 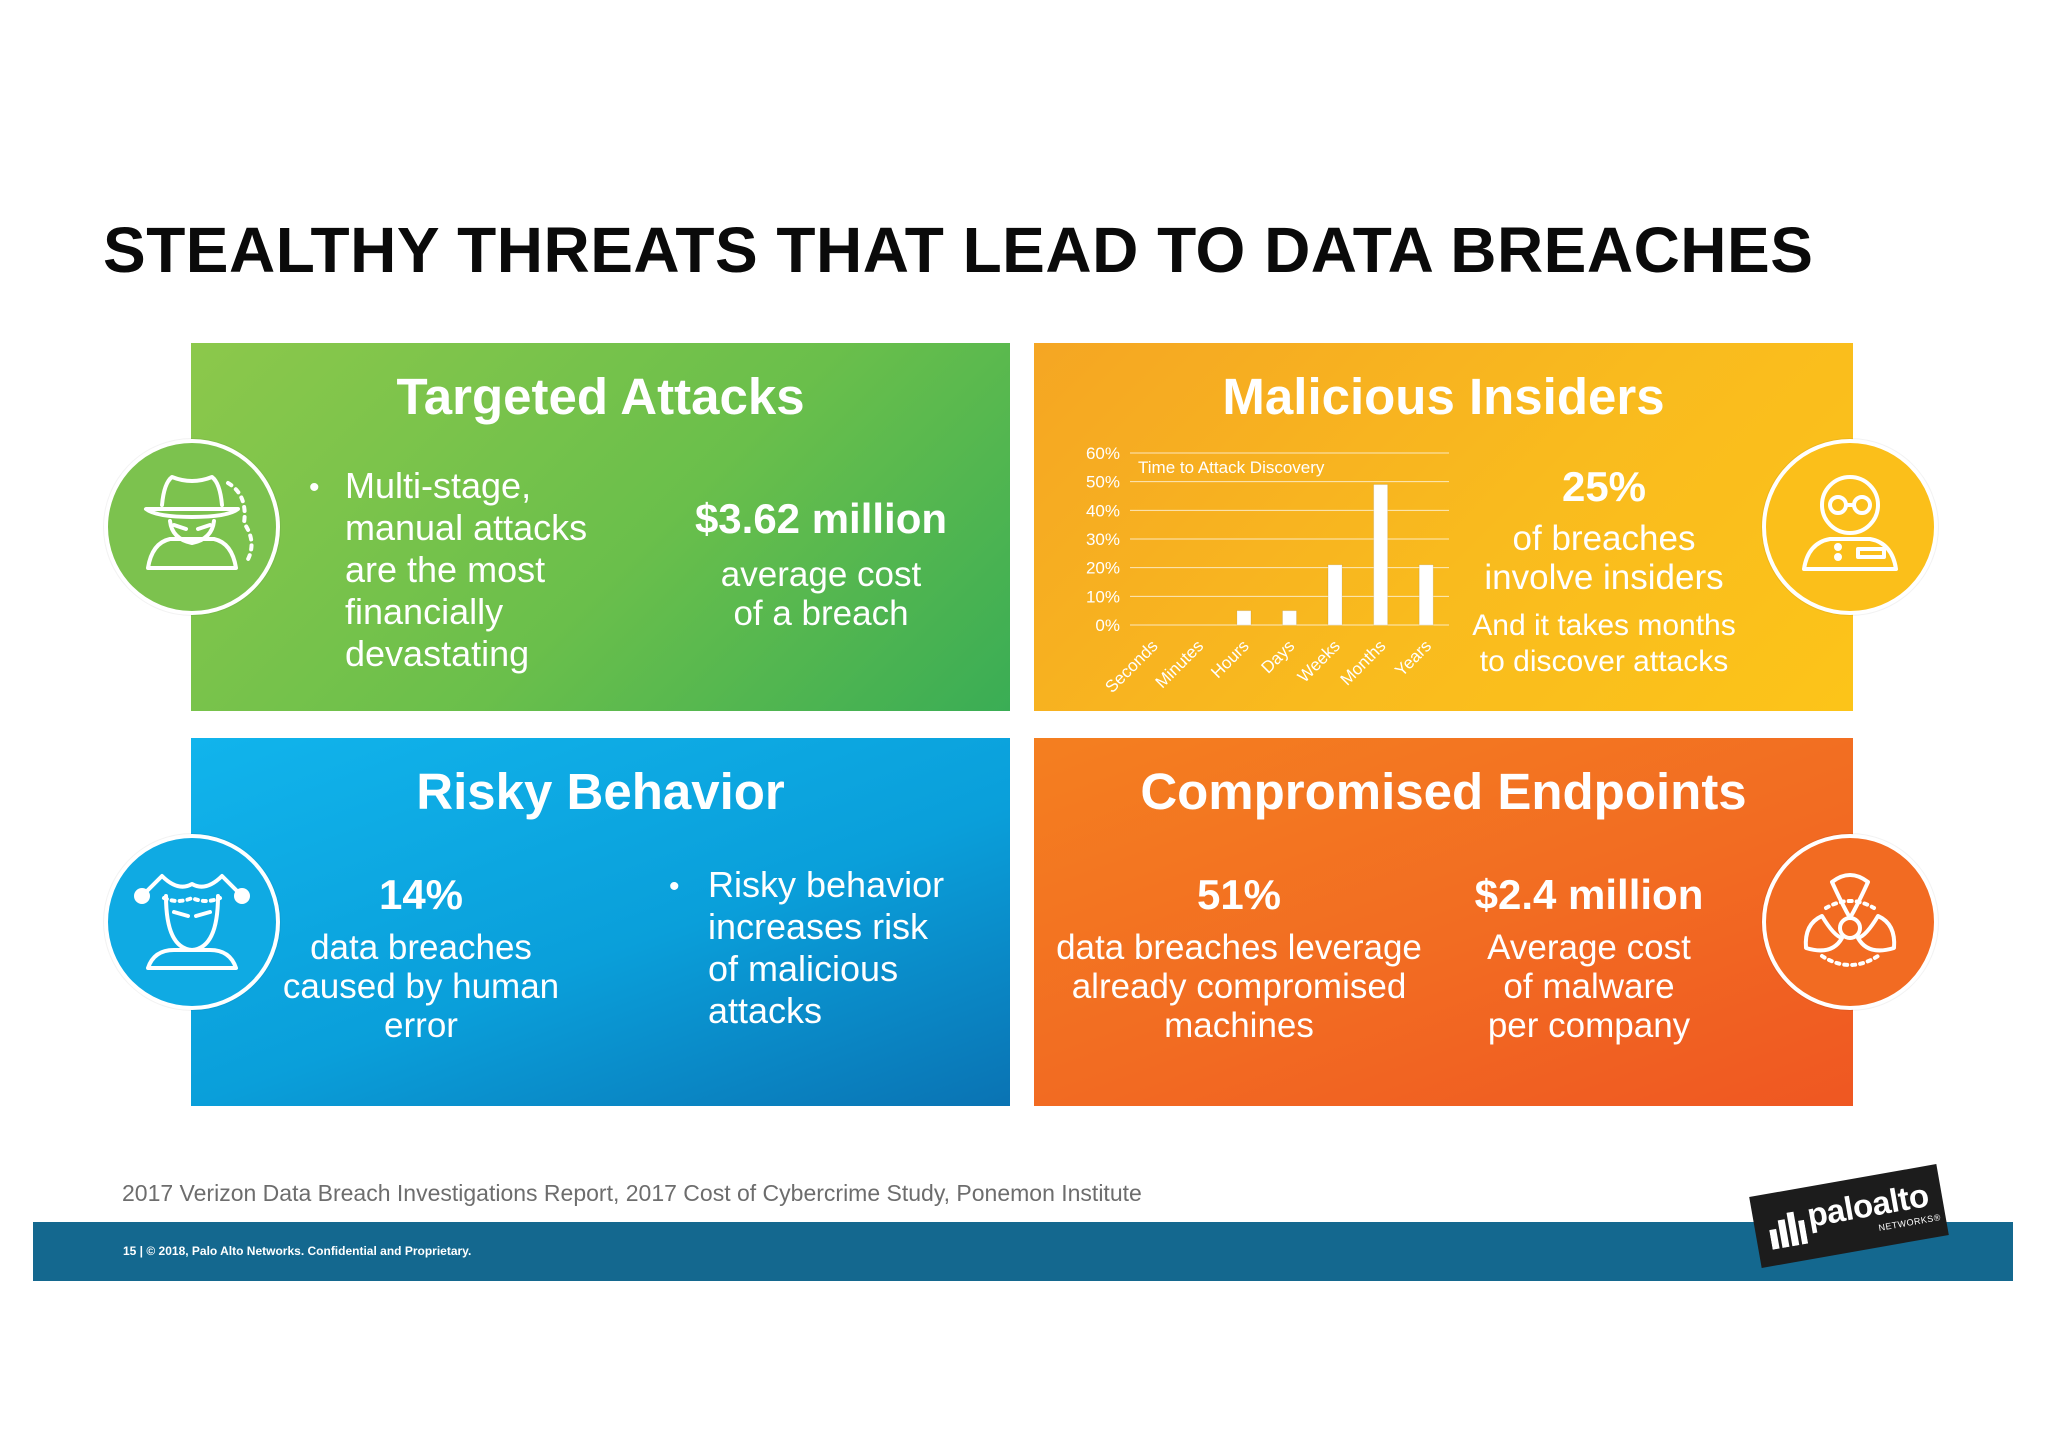 I want to click on chart-y-tick-label: 50%, so click(x=1103, y=482).